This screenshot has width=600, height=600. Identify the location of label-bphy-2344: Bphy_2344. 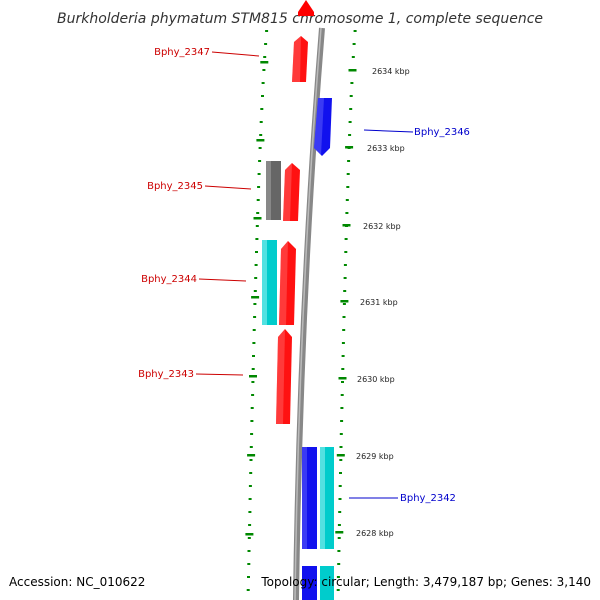
(194, 279).